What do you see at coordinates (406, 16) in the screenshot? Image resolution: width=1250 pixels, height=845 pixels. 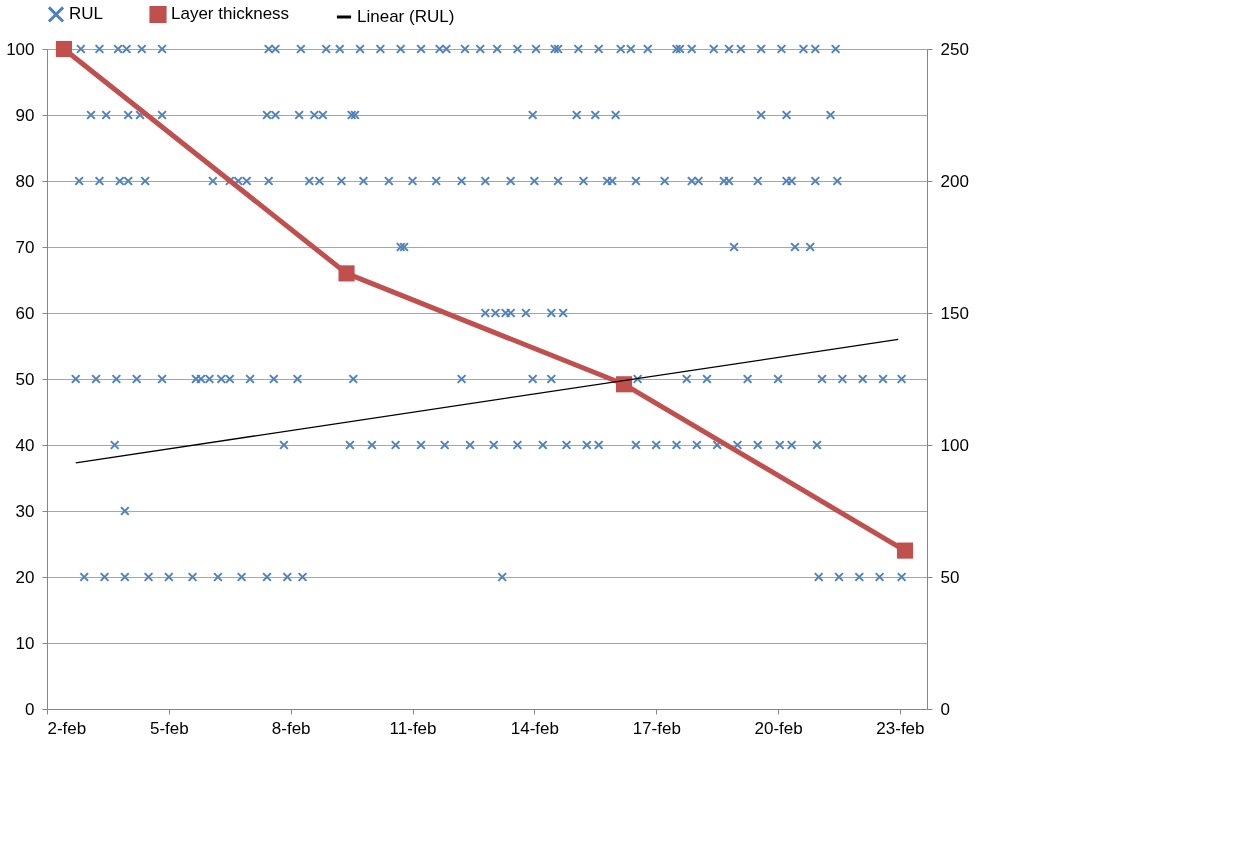 I see `legend-label: Linear (RUL)` at bounding box center [406, 16].